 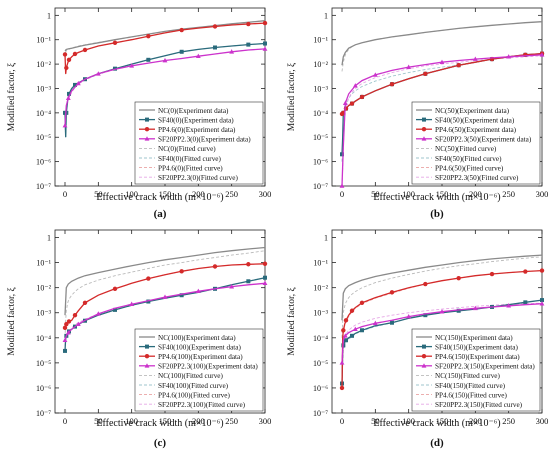 What do you see at coordinates (160, 443) in the screenshot?
I see `panel-label: (c)` at bounding box center [160, 443].